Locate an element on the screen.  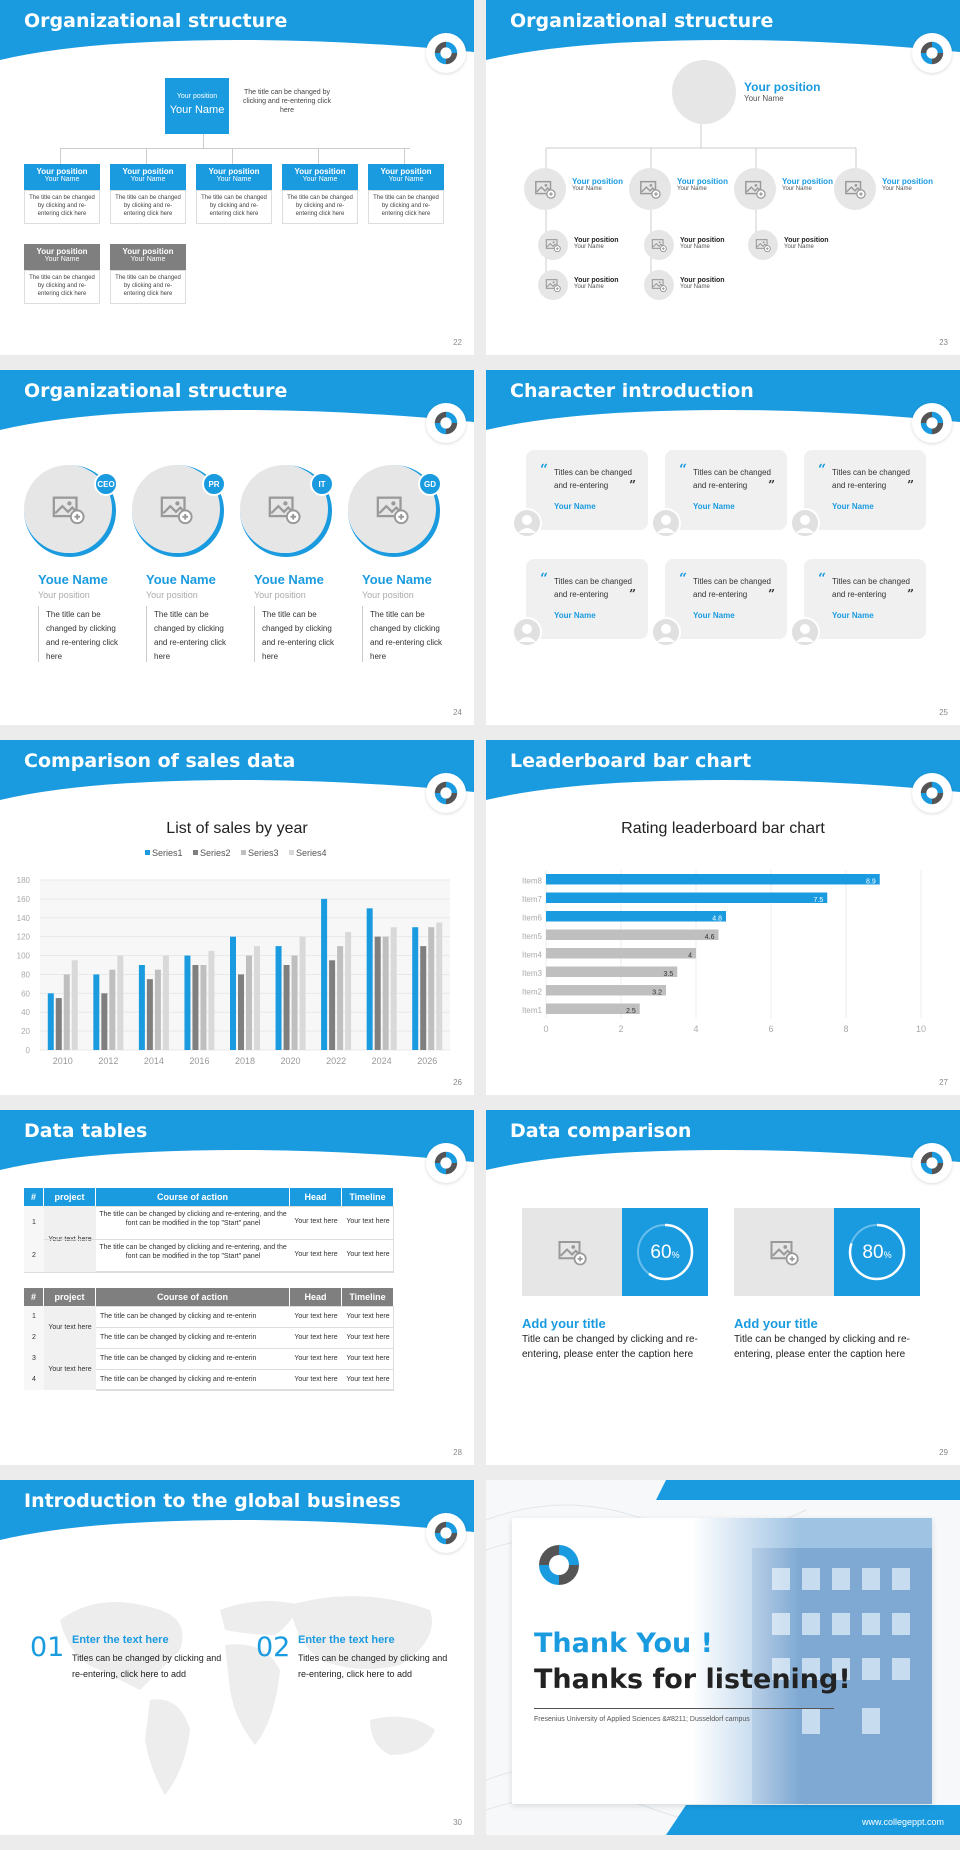
org-name: Your Name is located at coordinates (62, 259).